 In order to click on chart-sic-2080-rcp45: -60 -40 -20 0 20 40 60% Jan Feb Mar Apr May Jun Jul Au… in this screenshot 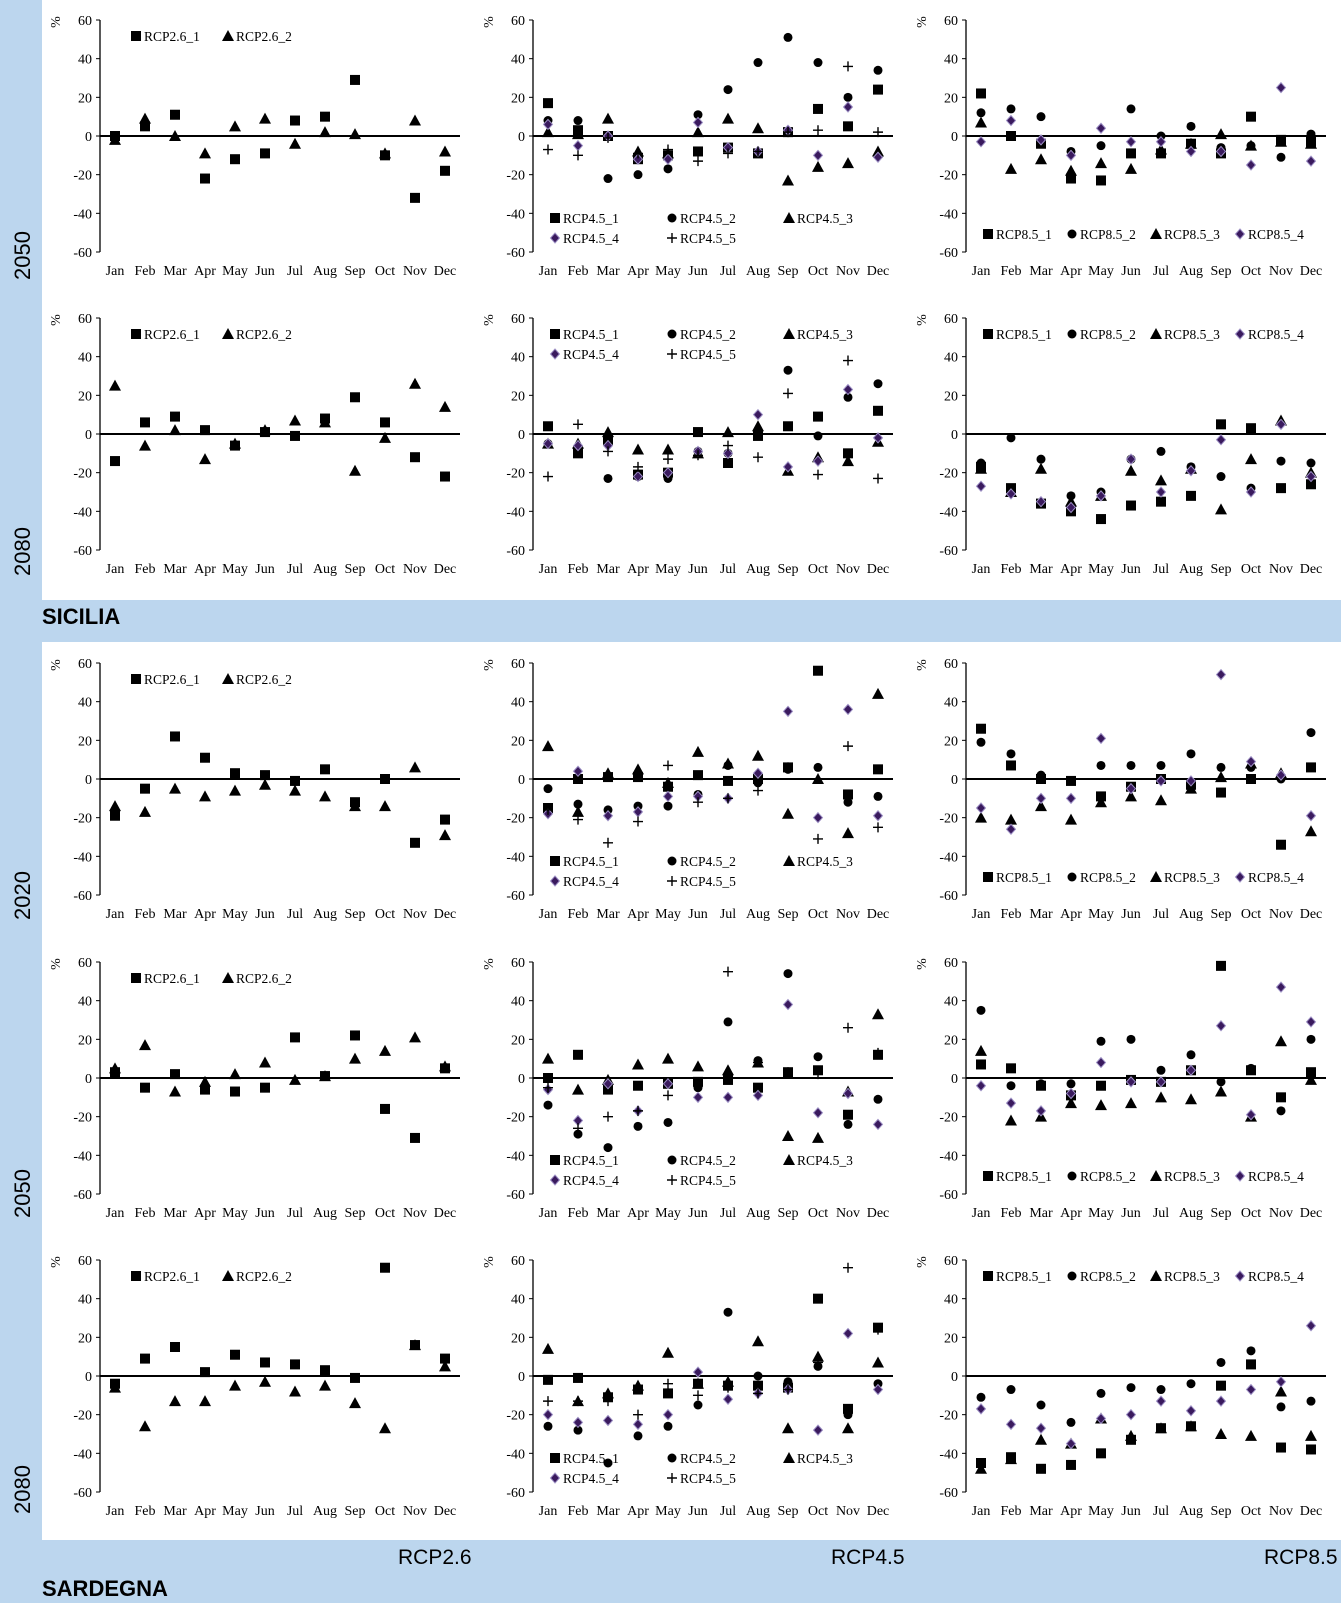, I will do `click(687, 444)`.